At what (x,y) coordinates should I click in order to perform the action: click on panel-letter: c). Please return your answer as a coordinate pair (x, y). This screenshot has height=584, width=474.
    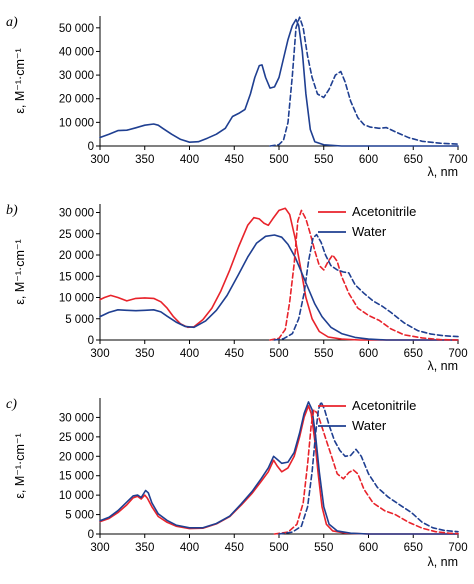
    Looking at the image, I should click on (11, 404).